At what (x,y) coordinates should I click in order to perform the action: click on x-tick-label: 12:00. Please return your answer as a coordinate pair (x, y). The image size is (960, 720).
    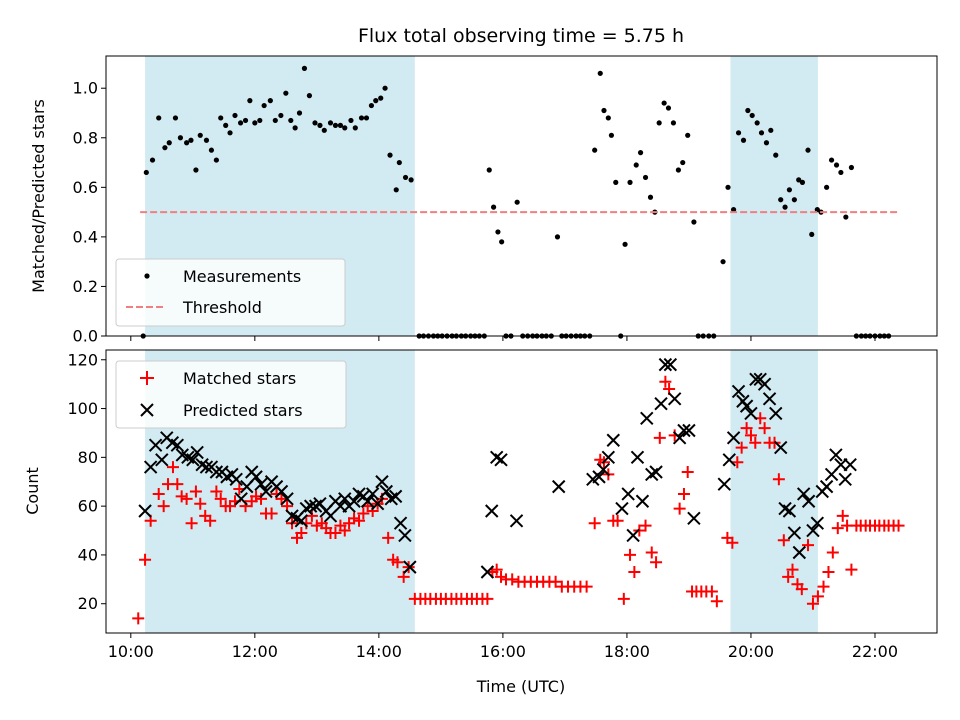
    Looking at the image, I should click on (255, 651).